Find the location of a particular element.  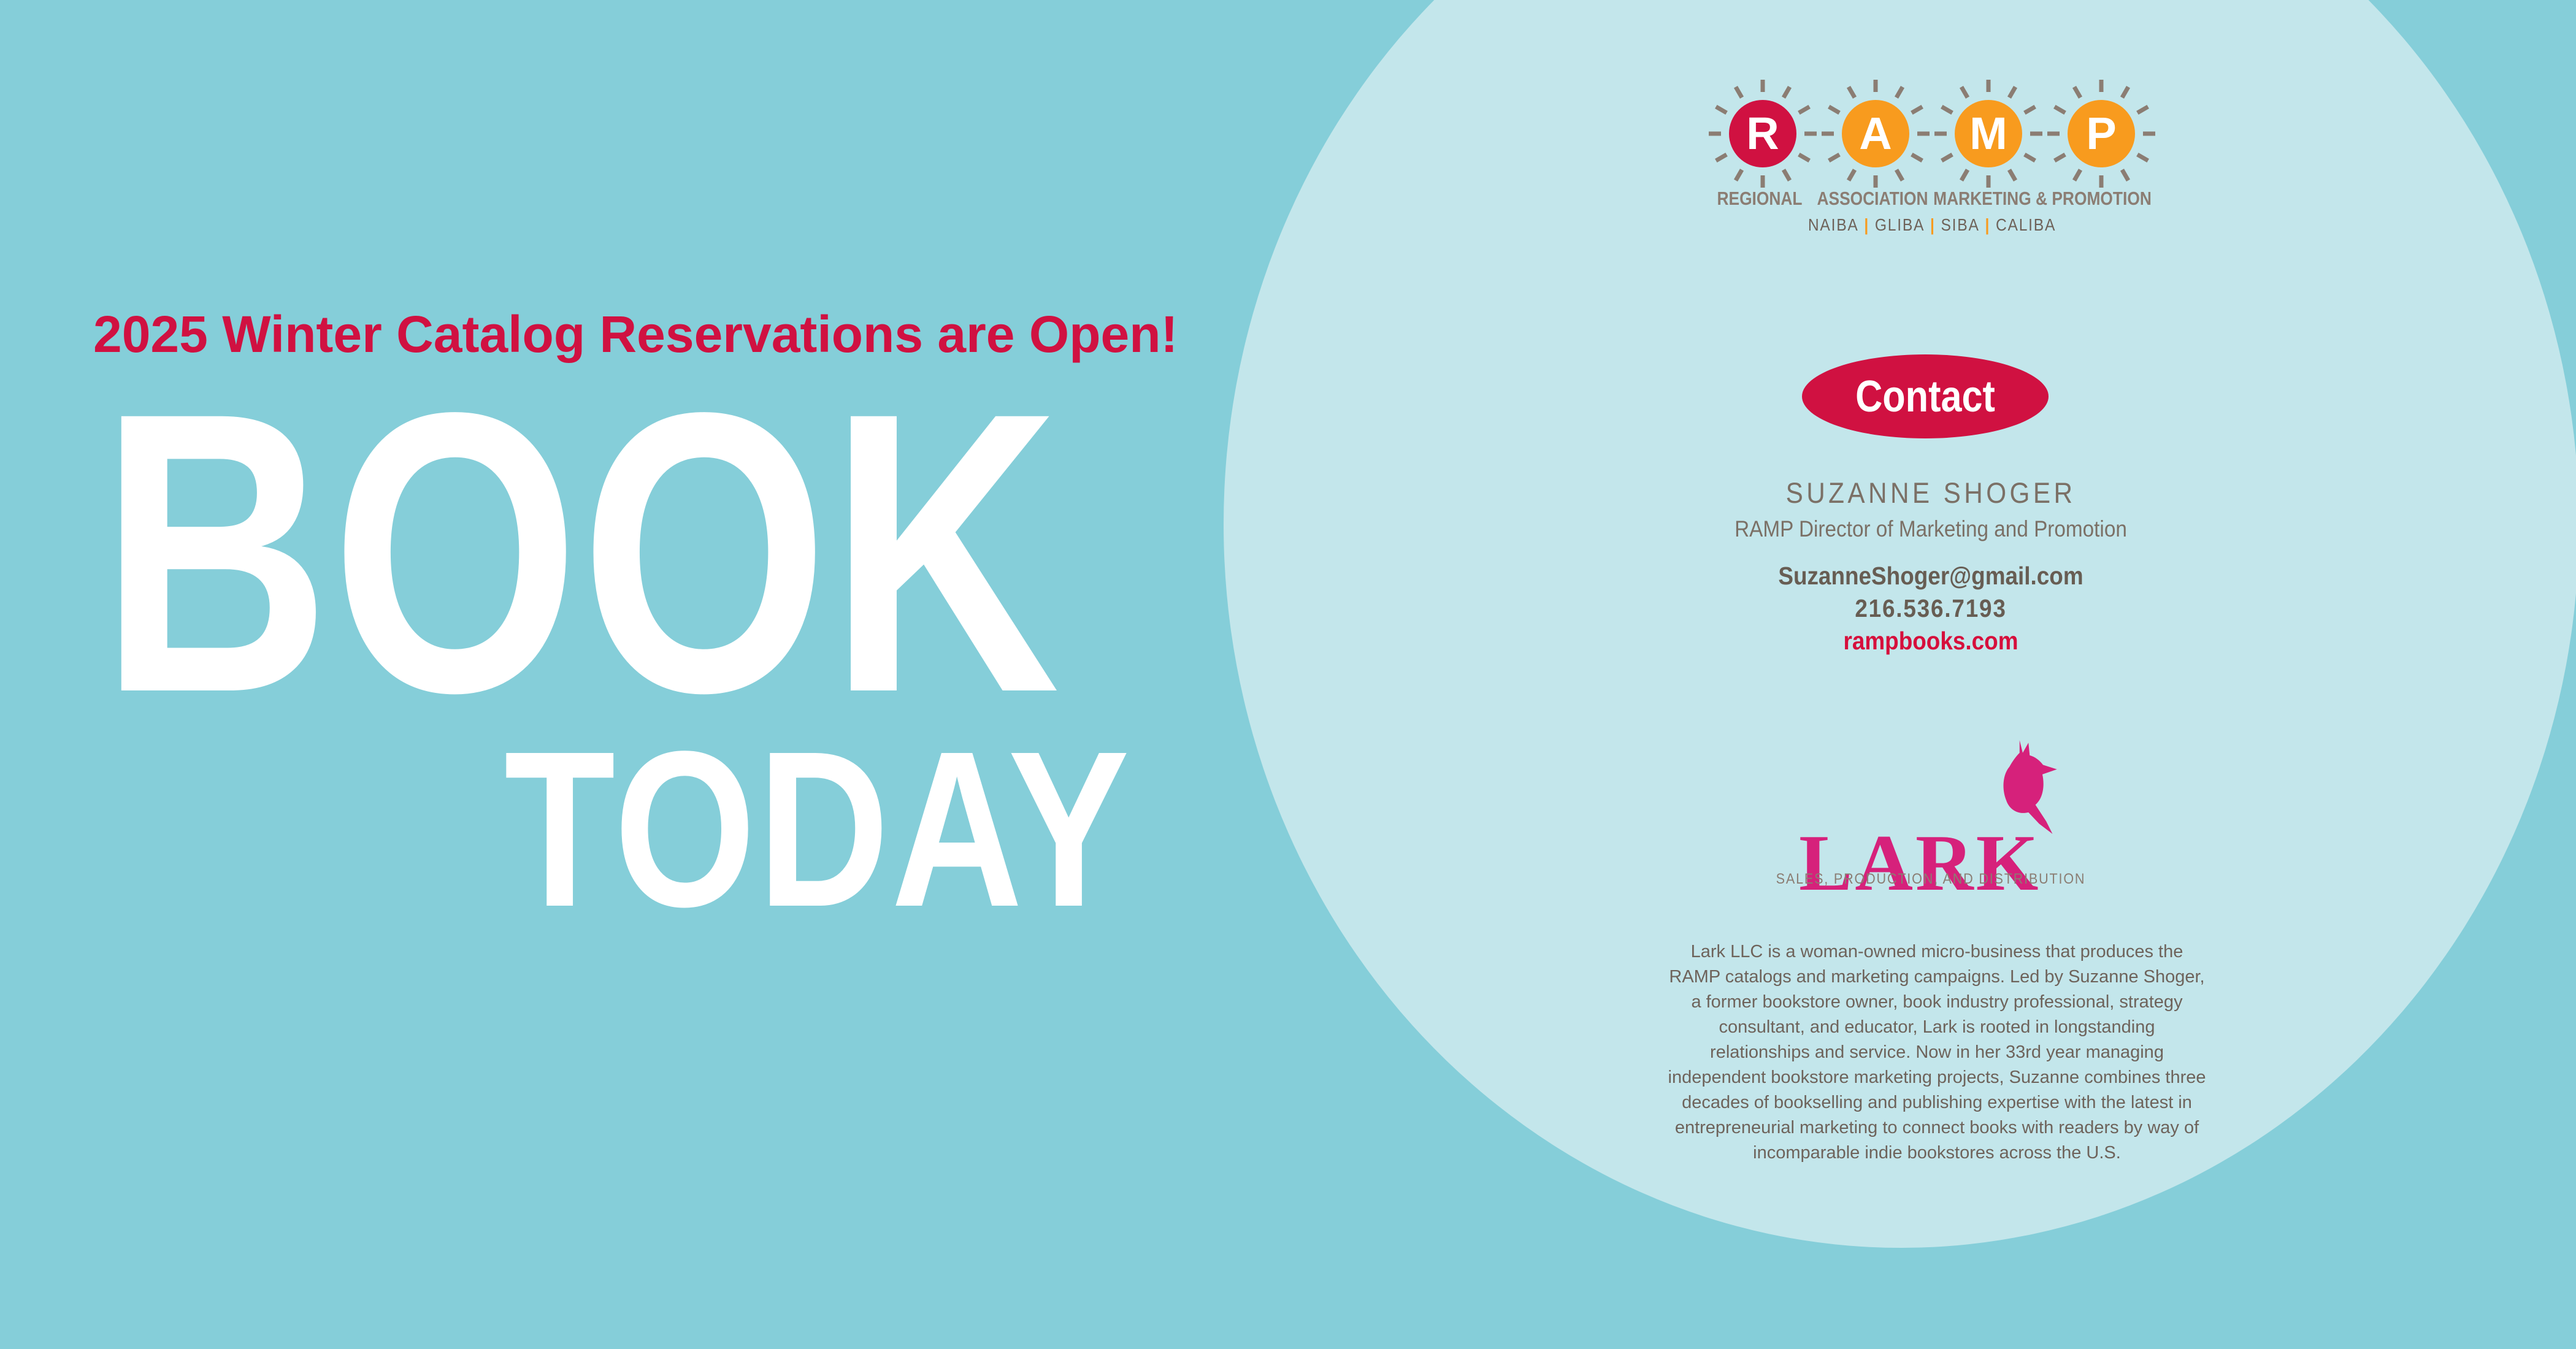

assoc-caliba: CALIBA is located at coordinates (2026, 224).